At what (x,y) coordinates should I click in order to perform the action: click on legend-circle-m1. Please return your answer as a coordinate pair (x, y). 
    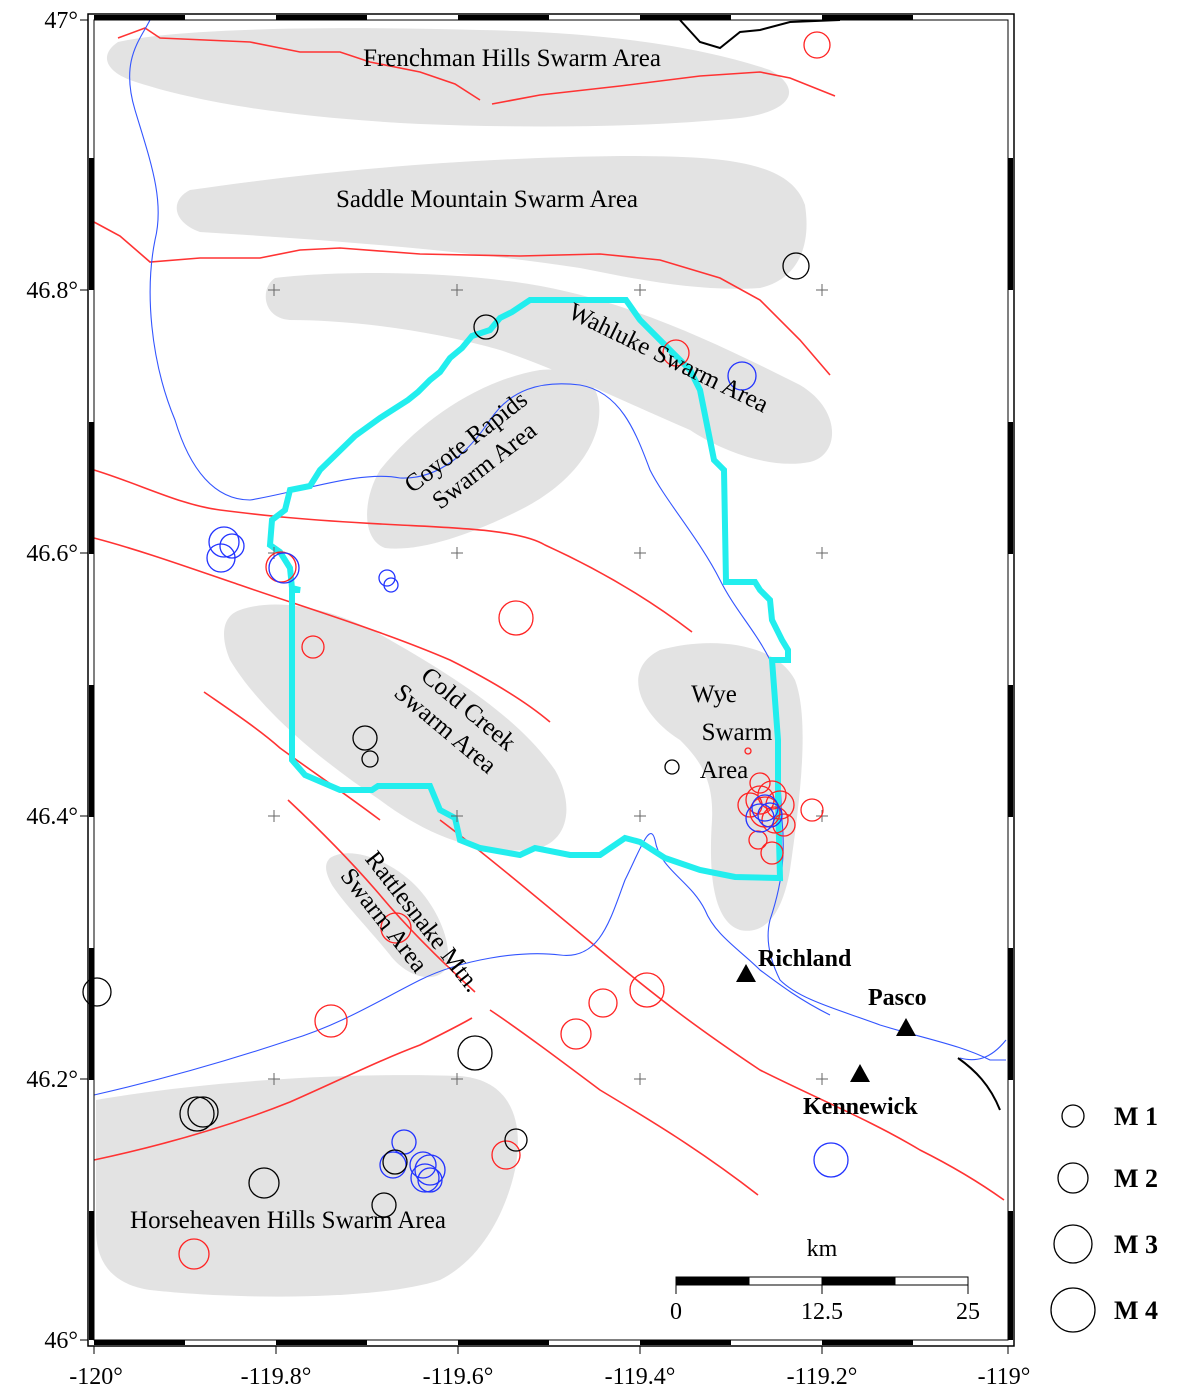
    Looking at the image, I should click on (1073, 1116).